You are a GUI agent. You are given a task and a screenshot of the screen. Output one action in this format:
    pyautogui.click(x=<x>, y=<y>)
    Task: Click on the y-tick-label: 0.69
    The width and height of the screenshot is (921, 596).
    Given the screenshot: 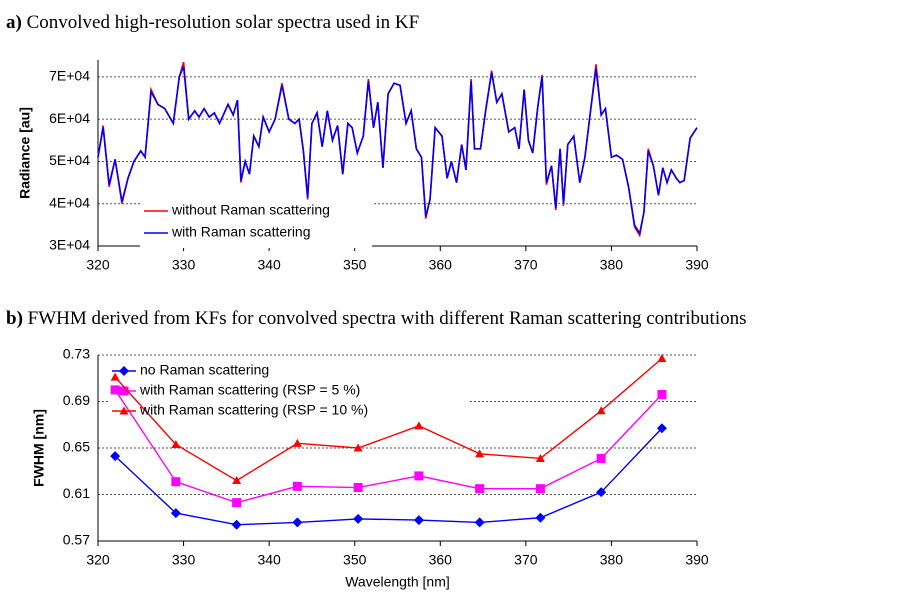 What is the action you would take?
    pyautogui.click(x=76, y=400)
    